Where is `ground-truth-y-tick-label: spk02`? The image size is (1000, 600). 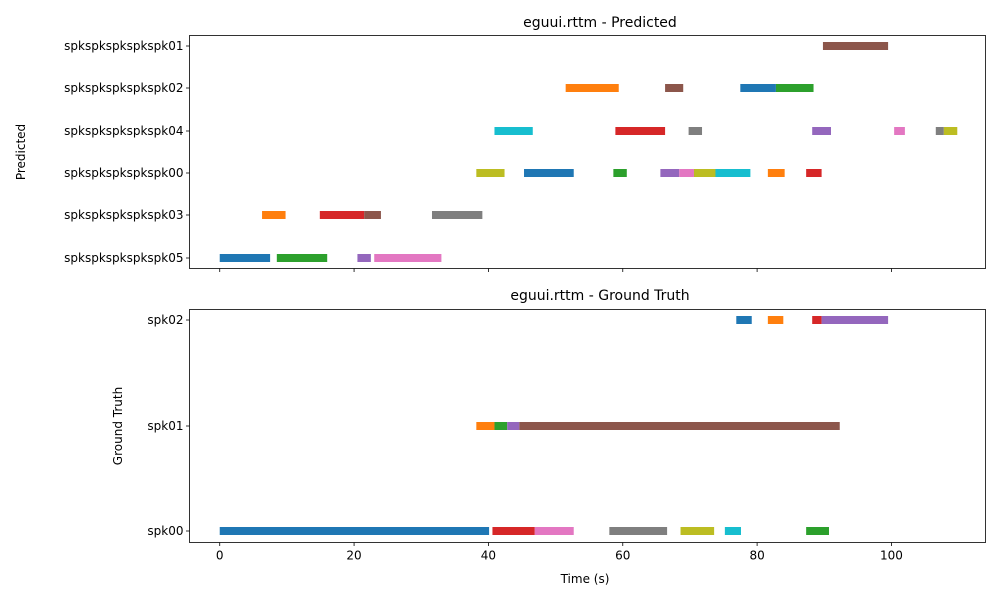
ground-truth-y-tick-label: spk02 is located at coordinates (165, 320).